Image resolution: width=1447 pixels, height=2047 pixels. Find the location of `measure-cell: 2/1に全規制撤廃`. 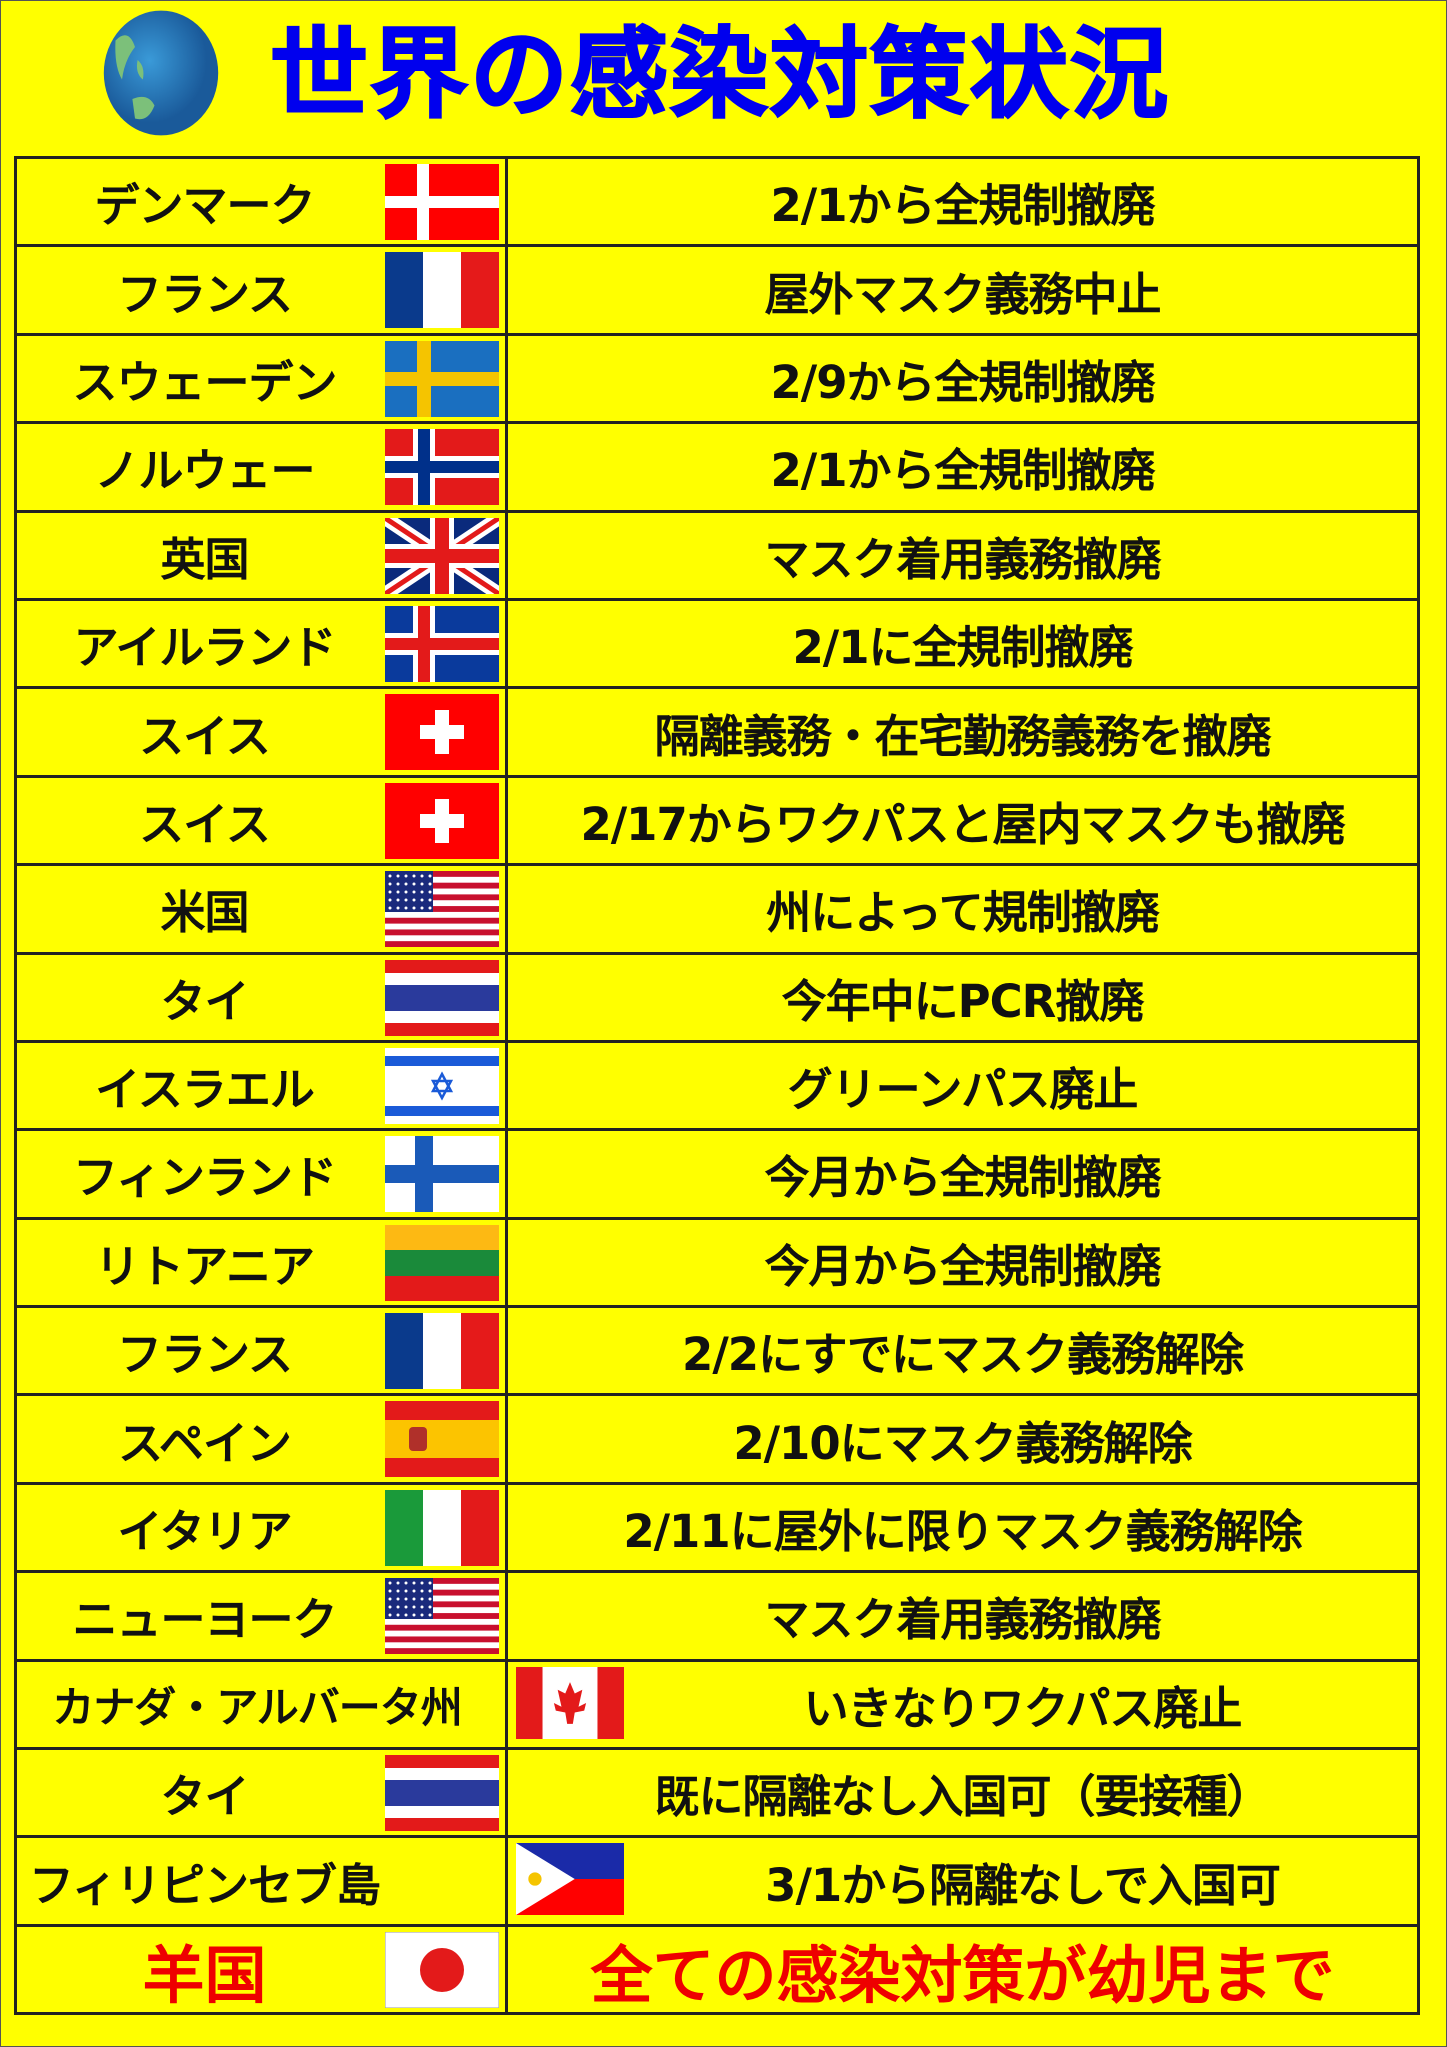

measure-cell: 2/1に全規制撤廃 is located at coordinates (962, 643).